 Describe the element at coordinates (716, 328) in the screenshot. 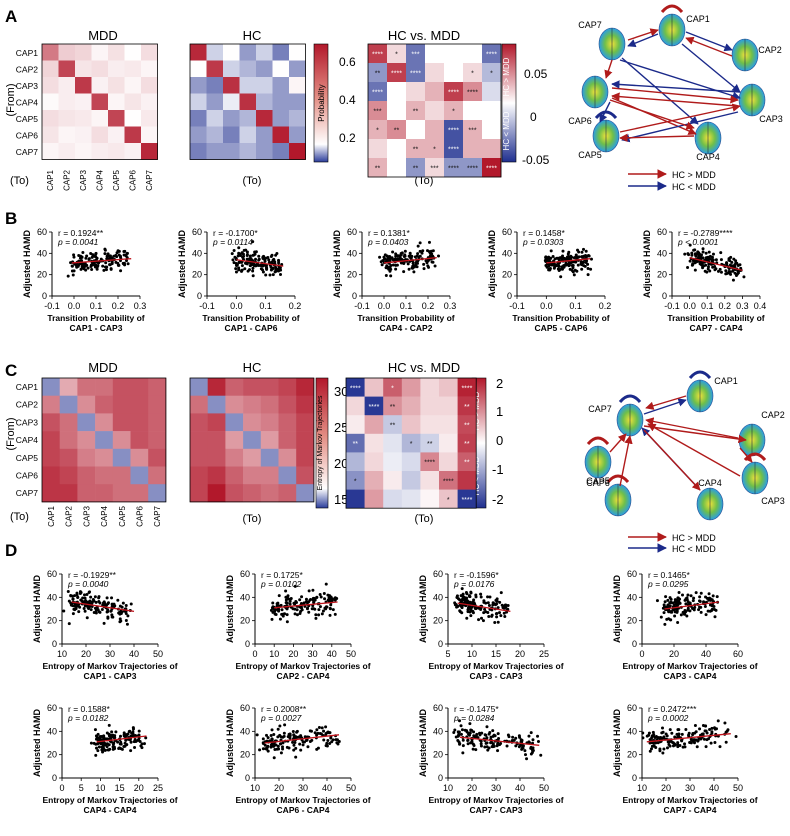

I see `b-plot-4-xlabel-sub: CAP7 - CAP4` at that location.